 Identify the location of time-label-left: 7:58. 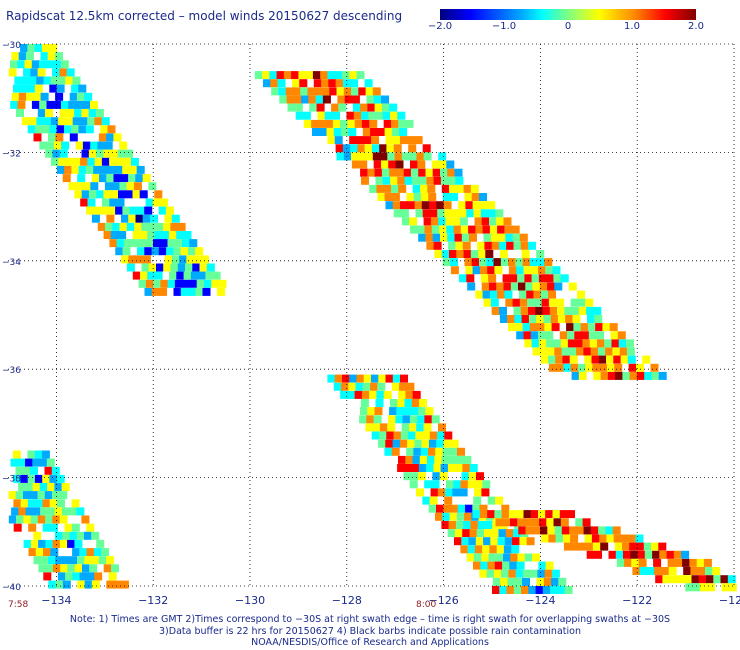
(18, 605).